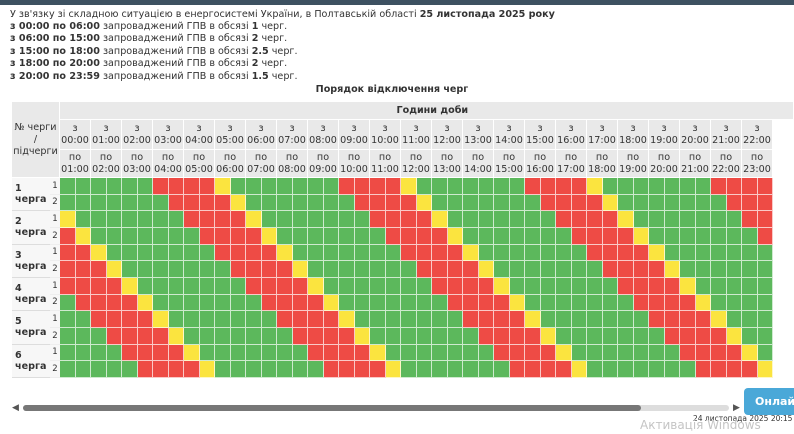 The width and height of the screenshot is (794, 434). What do you see at coordinates (354, 135) in the screenshot?
I see `hour-from: з 09:00` at bounding box center [354, 135].